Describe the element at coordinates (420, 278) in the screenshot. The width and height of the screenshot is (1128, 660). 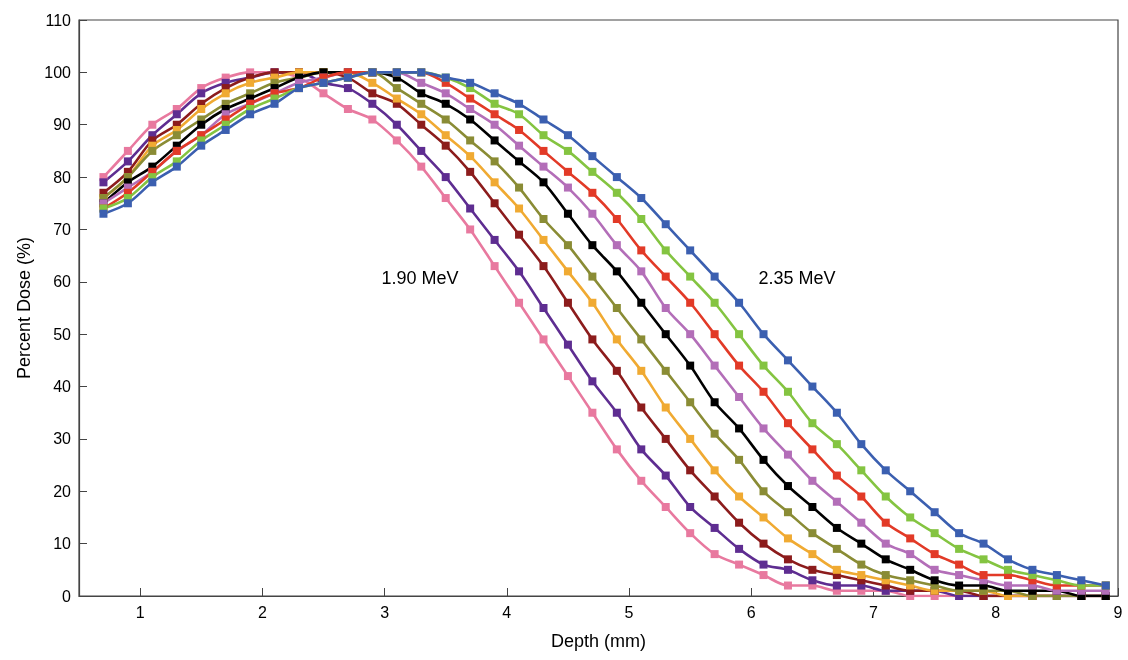
I see `annotation: 1.90 MeV` at that location.